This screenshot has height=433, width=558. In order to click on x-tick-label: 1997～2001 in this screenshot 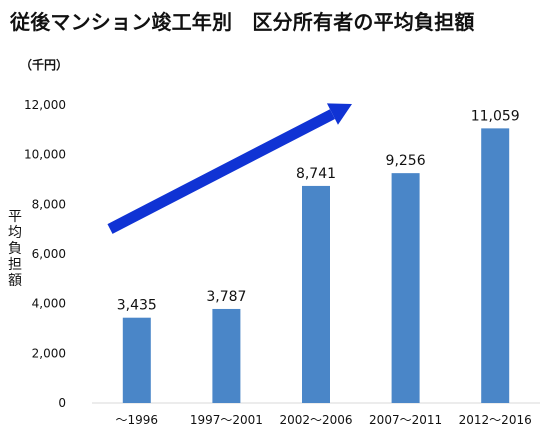, I will do `click(226, 420)`.